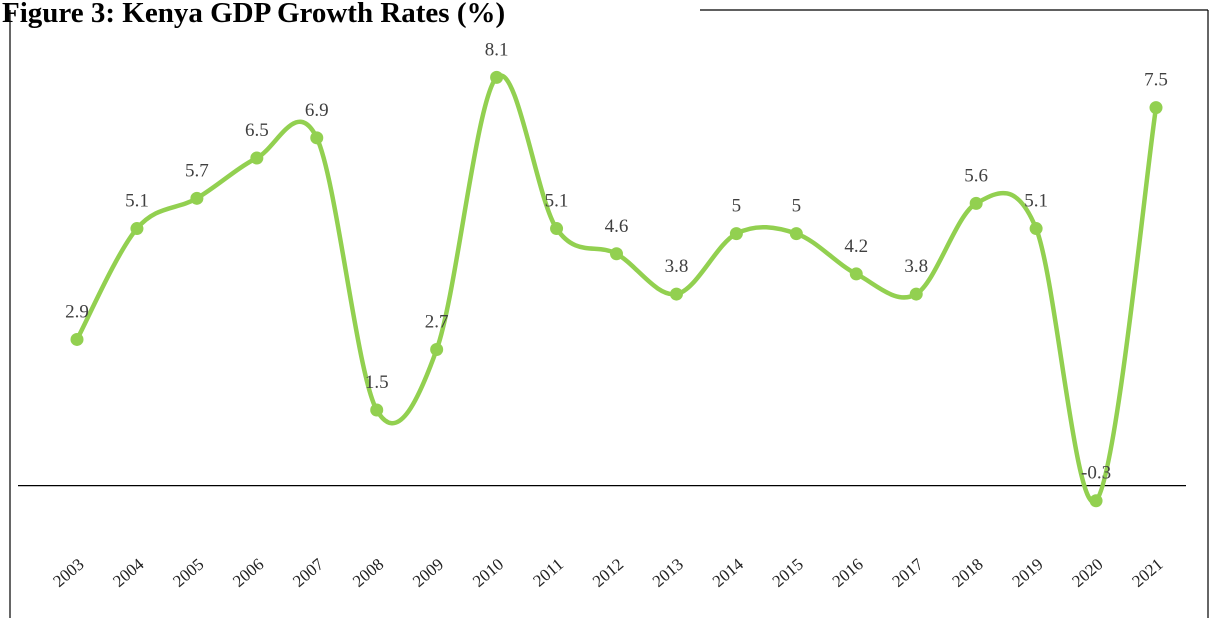  What do you see at coordinates (1147, 573) in the screenshot?
I see `x-tick-label: 2021` at bounding box center [1147, 573].